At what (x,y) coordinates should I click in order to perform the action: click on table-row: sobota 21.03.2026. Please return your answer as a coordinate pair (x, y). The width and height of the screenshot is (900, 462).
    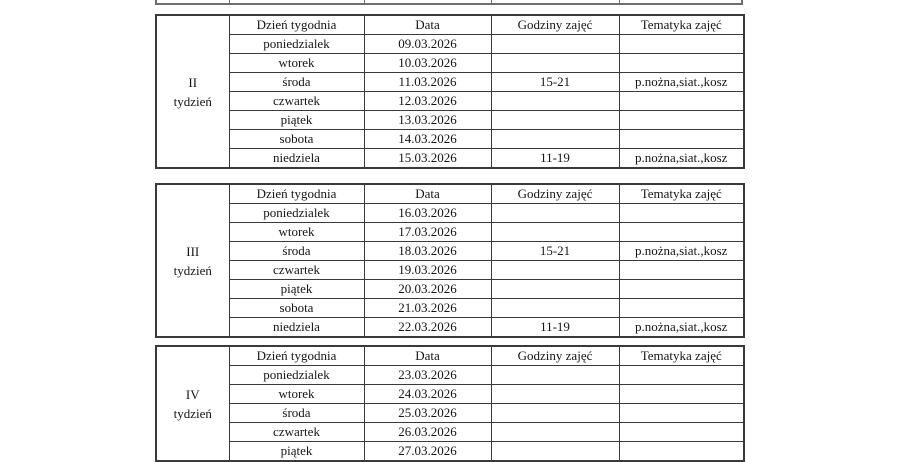
    Looking at the image, I should click on (450, 308).